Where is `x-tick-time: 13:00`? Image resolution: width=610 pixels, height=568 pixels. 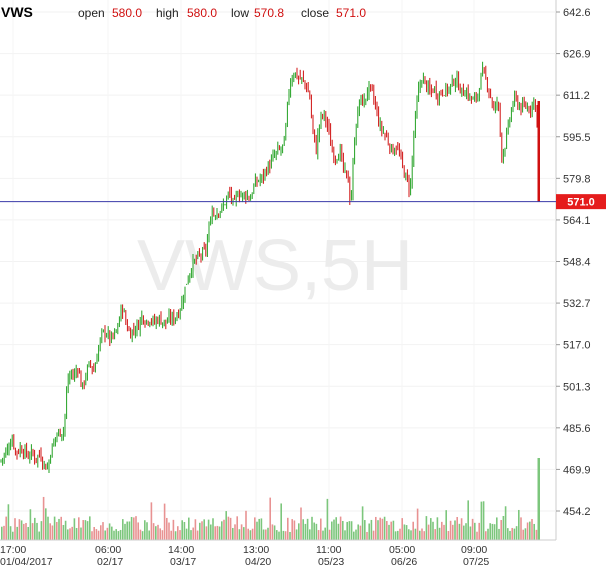
x-tick-time: 13:00 is located at coordinates (256, 550).